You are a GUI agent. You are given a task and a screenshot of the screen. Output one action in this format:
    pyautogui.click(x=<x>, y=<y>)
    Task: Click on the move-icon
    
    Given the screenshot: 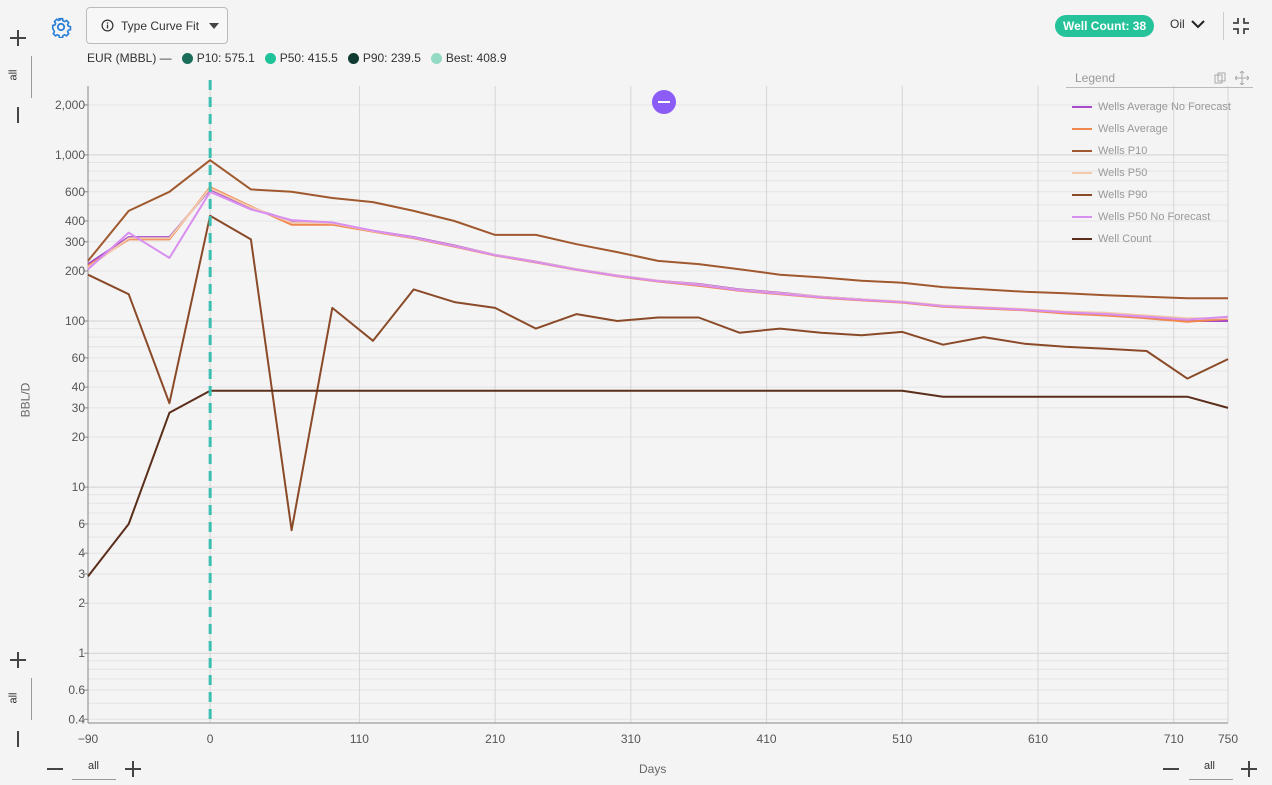 What is the action you would take?
    pyautogui.click(x=1242, y=78)
    